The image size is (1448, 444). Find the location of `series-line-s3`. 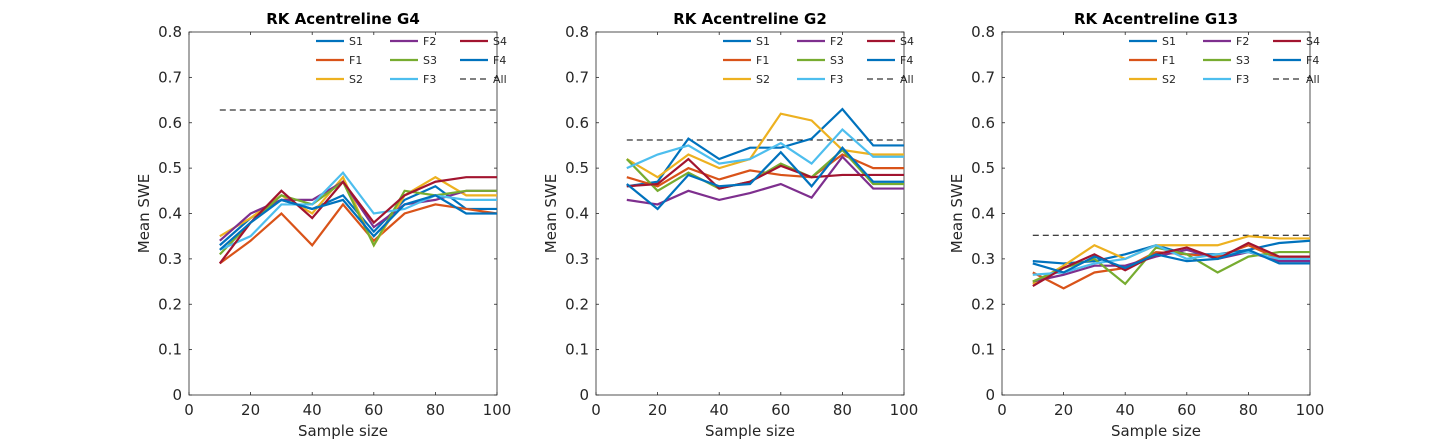

series-line-s3 is located at coordinates (358, 218).